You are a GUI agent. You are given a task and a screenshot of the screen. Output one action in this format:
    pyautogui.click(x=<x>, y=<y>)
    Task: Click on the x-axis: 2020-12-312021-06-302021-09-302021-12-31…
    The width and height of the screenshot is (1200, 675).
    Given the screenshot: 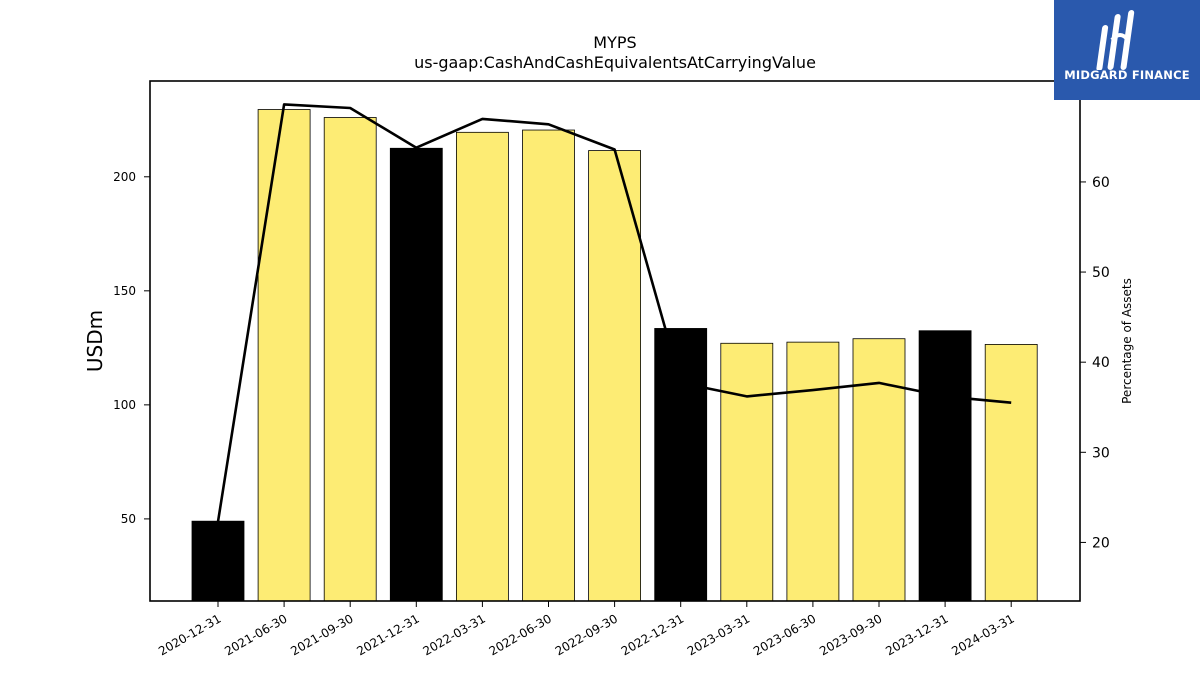 What is the action you would take?
    pyautogui.click(x=586, y=629)
    